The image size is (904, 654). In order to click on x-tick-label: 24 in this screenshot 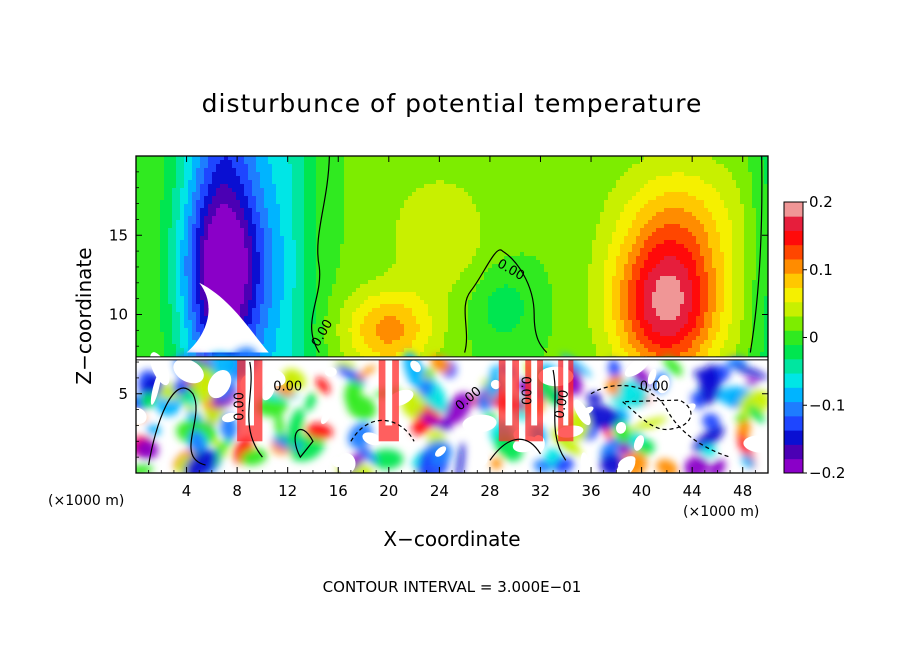, I will do `click(439, 491)`.